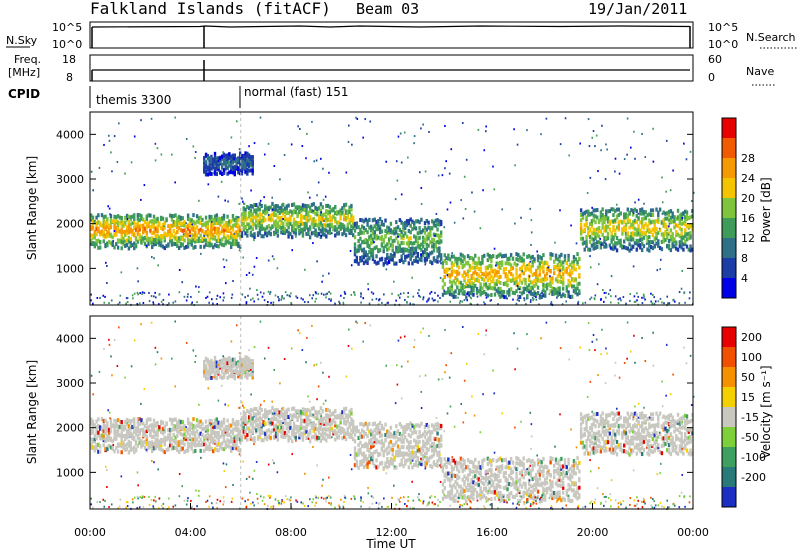  What do you see at coordinates (69, 77) in the screenshot?
I see `freq-tick-bottom: 8` at bounding box center [69, 77].